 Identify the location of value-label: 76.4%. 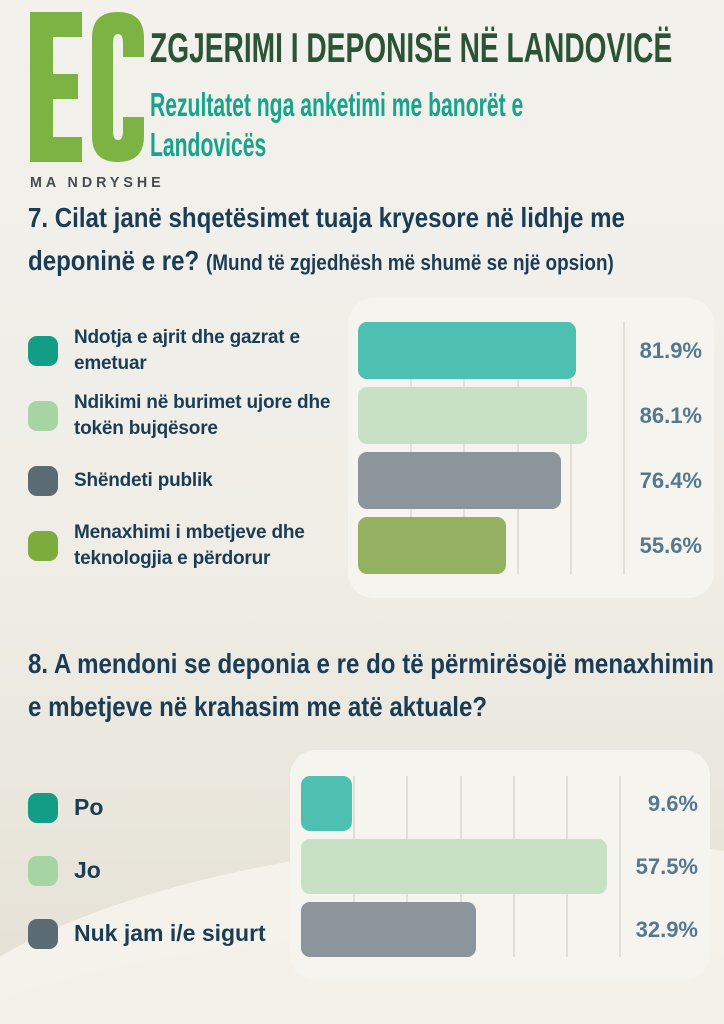
(670, 480).